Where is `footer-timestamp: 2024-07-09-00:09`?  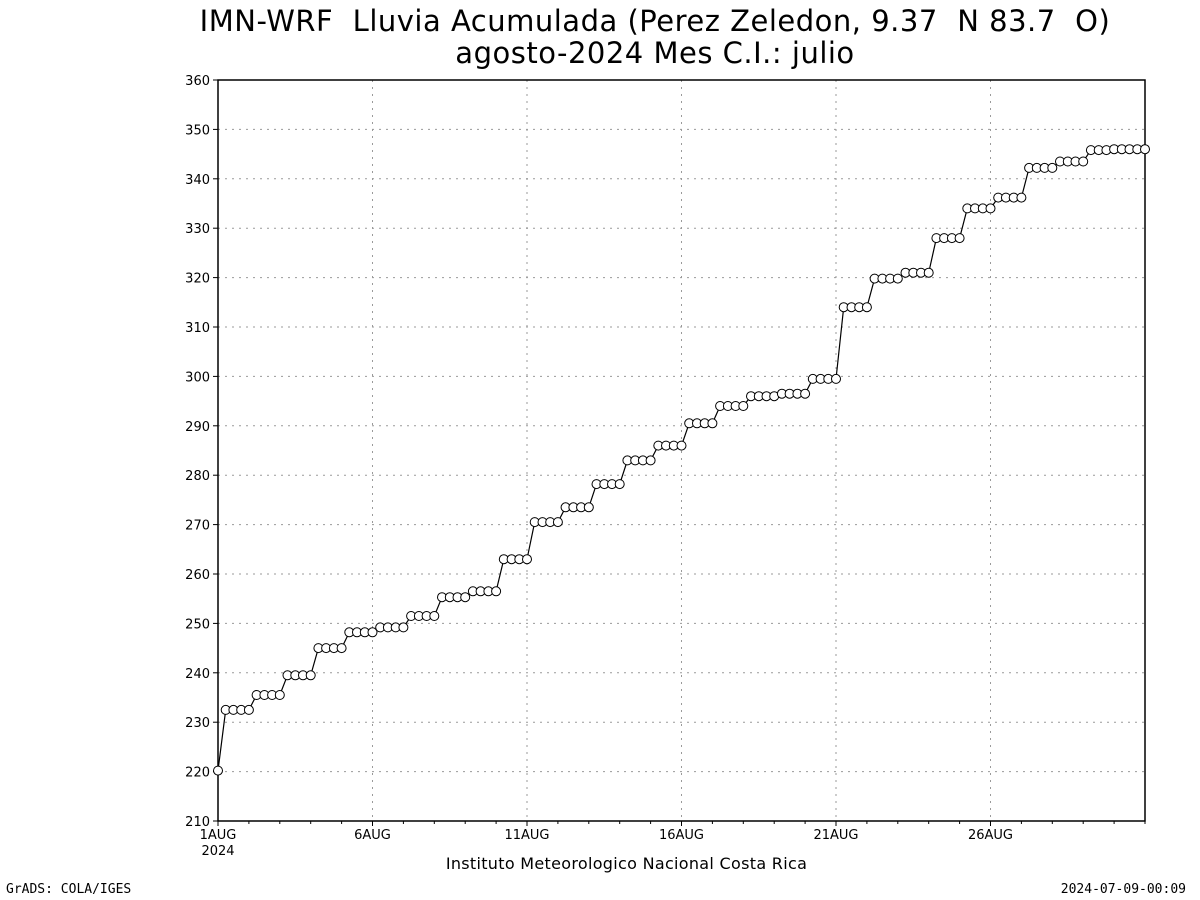 footer-timestamp: 2024-07-09-00:09 is located at coordinates (1123, 889).